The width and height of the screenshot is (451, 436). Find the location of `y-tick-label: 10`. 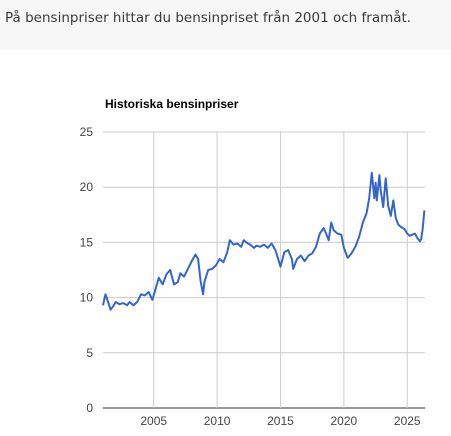

y-tick-label: 10 is located at coordinates (87, 298).